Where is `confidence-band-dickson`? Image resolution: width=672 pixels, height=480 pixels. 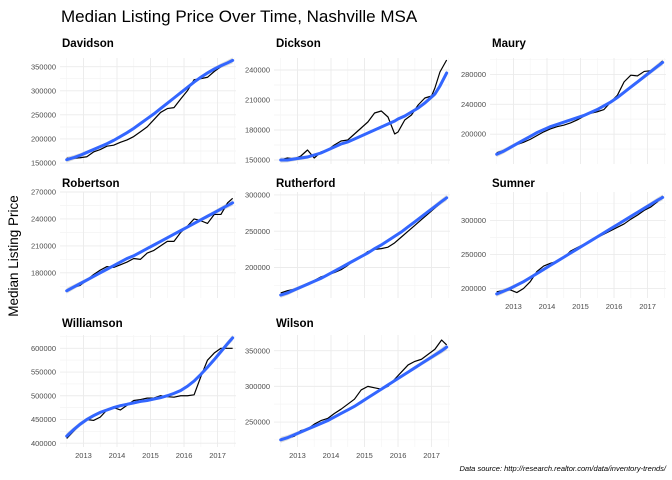
confidence-band-dickson is located at coordinates (363, 116).